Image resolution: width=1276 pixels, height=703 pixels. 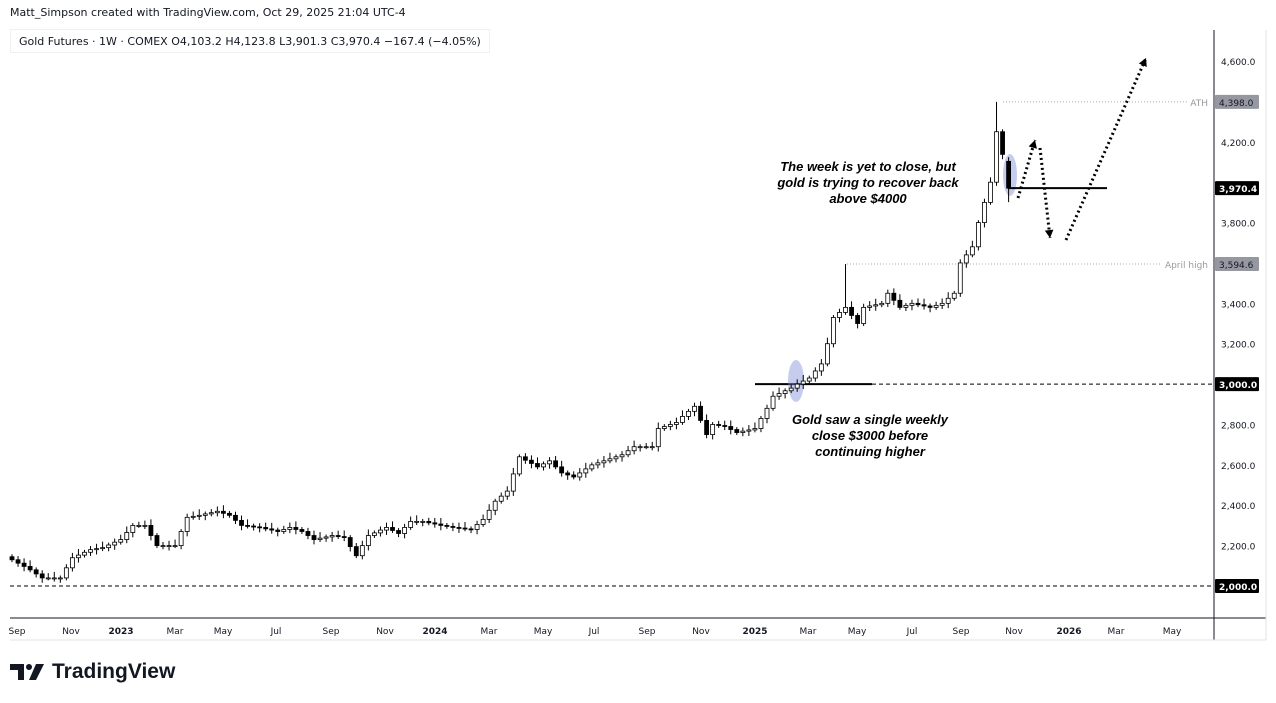 What do you see at coordinates (223, 632) in the screenshot?
I see `x-tick-label: May` at bounding box center [223, 632].